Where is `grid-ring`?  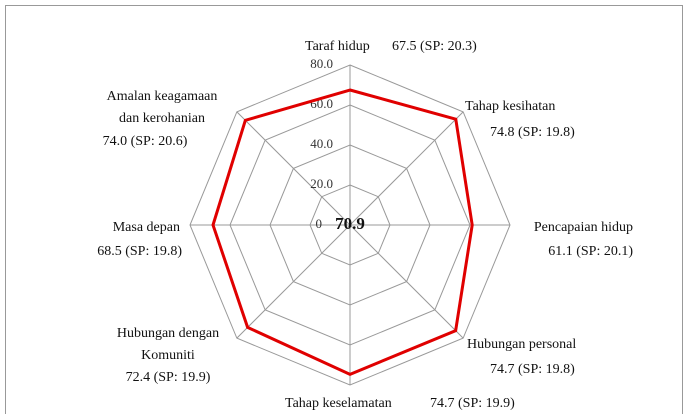
grid-ring is located at coordinates (350, 225).